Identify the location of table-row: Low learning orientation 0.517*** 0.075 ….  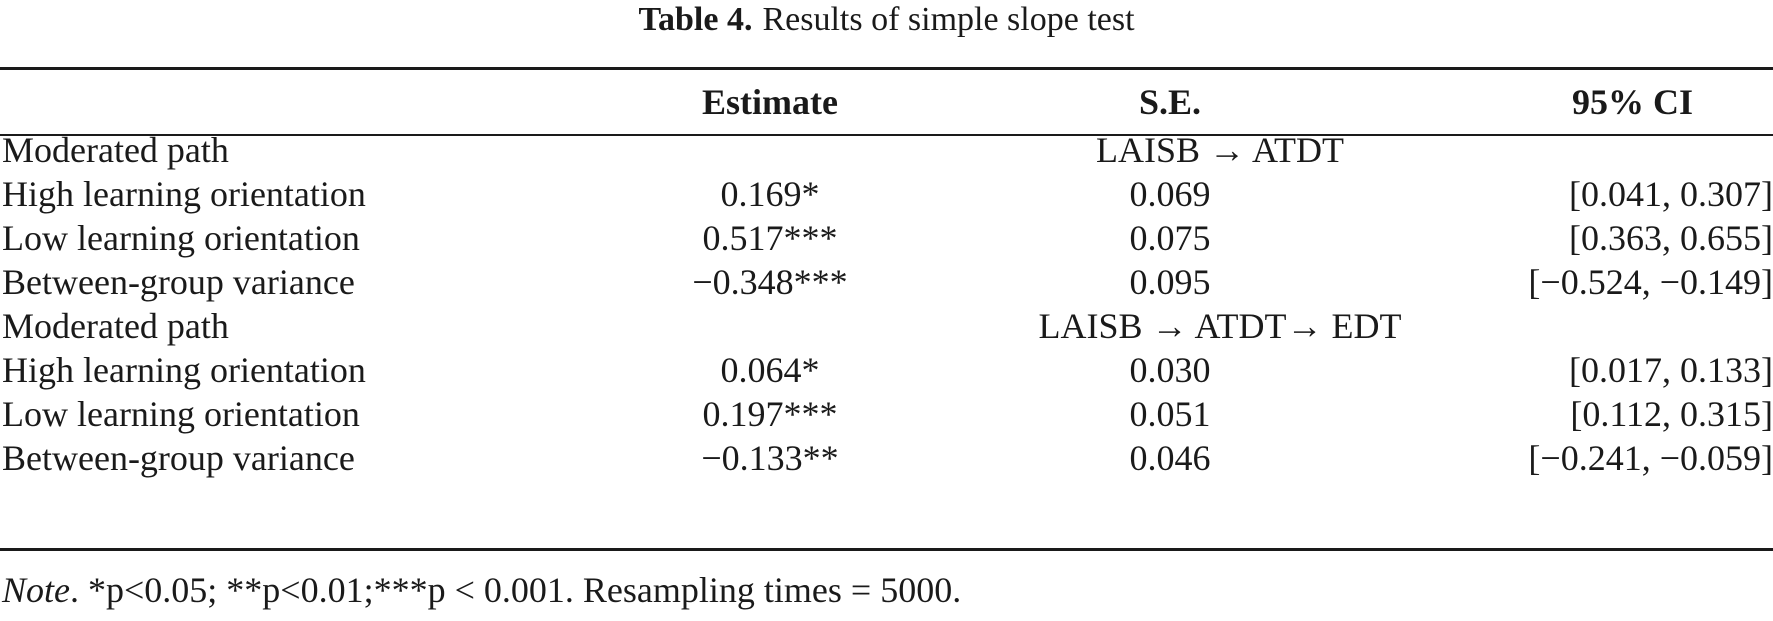
(886, 238).